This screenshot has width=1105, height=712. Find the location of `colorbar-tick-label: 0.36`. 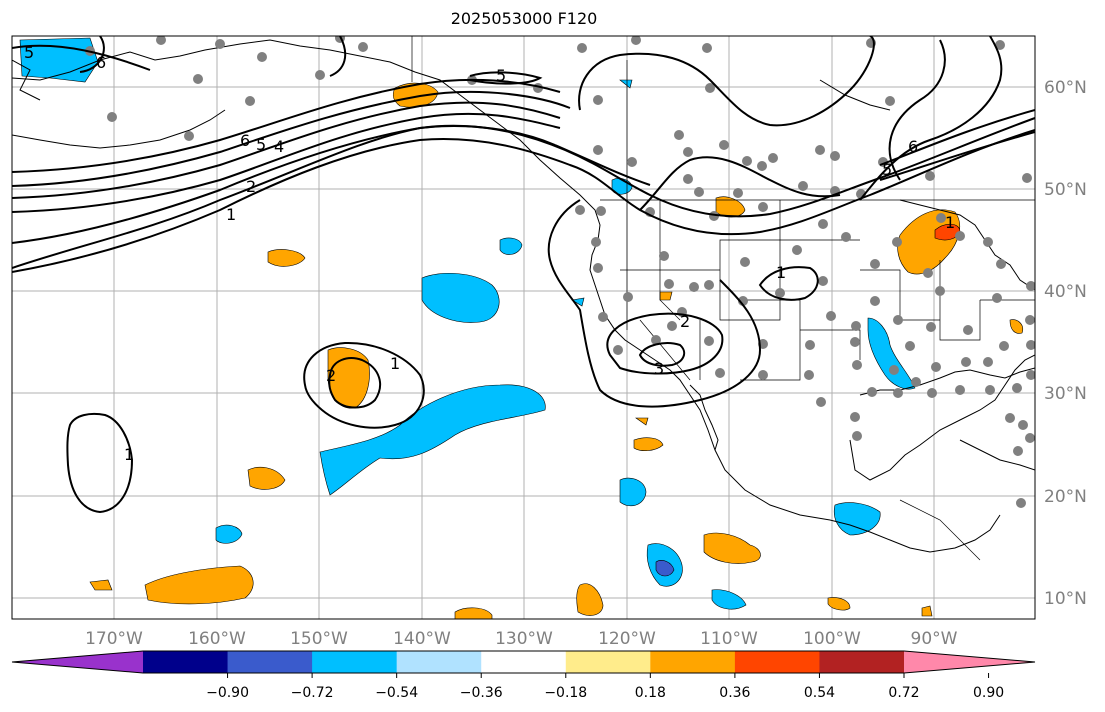

colorbar-tick-label: 0.36 is located at coordinates (734, 693).